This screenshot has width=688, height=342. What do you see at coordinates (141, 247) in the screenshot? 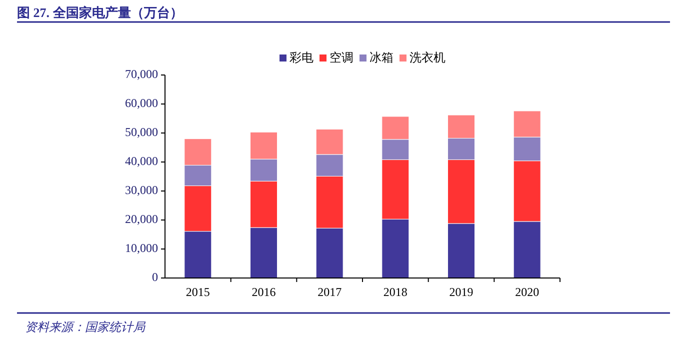
I see `y-tick-label: 10,000` at bounding box center [141, 247].